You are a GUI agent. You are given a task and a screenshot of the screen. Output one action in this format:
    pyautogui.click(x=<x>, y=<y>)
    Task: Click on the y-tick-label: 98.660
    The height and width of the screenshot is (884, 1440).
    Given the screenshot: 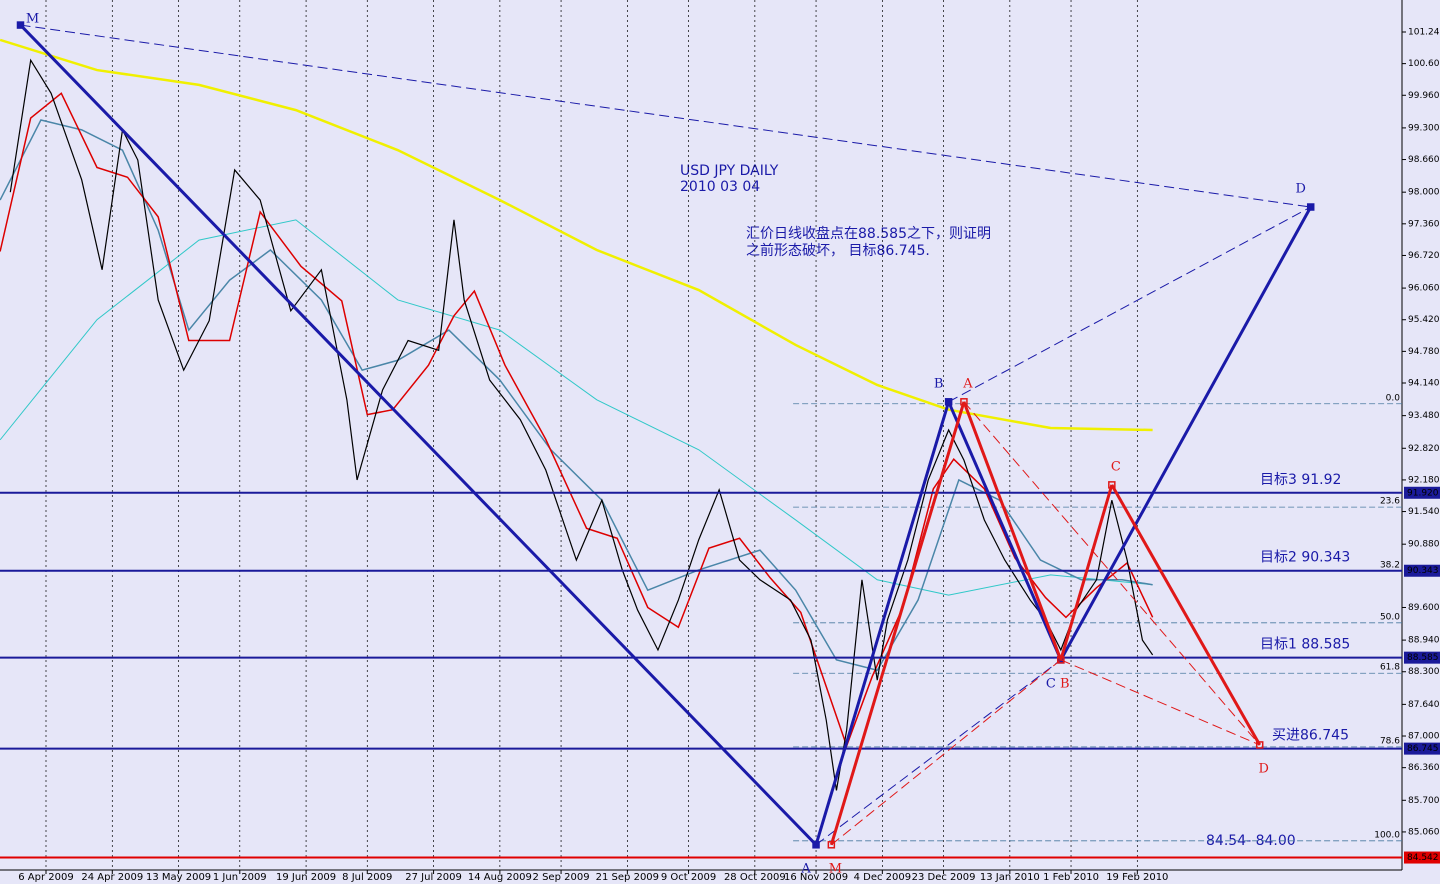 What is the action you would take?
    pyautogui.click(x=1424, y=160)
    